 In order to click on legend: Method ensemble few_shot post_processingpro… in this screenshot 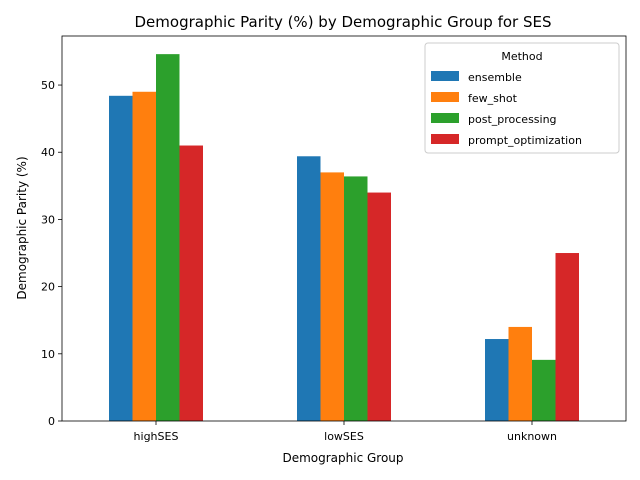, I will do `click(522, 98)`.